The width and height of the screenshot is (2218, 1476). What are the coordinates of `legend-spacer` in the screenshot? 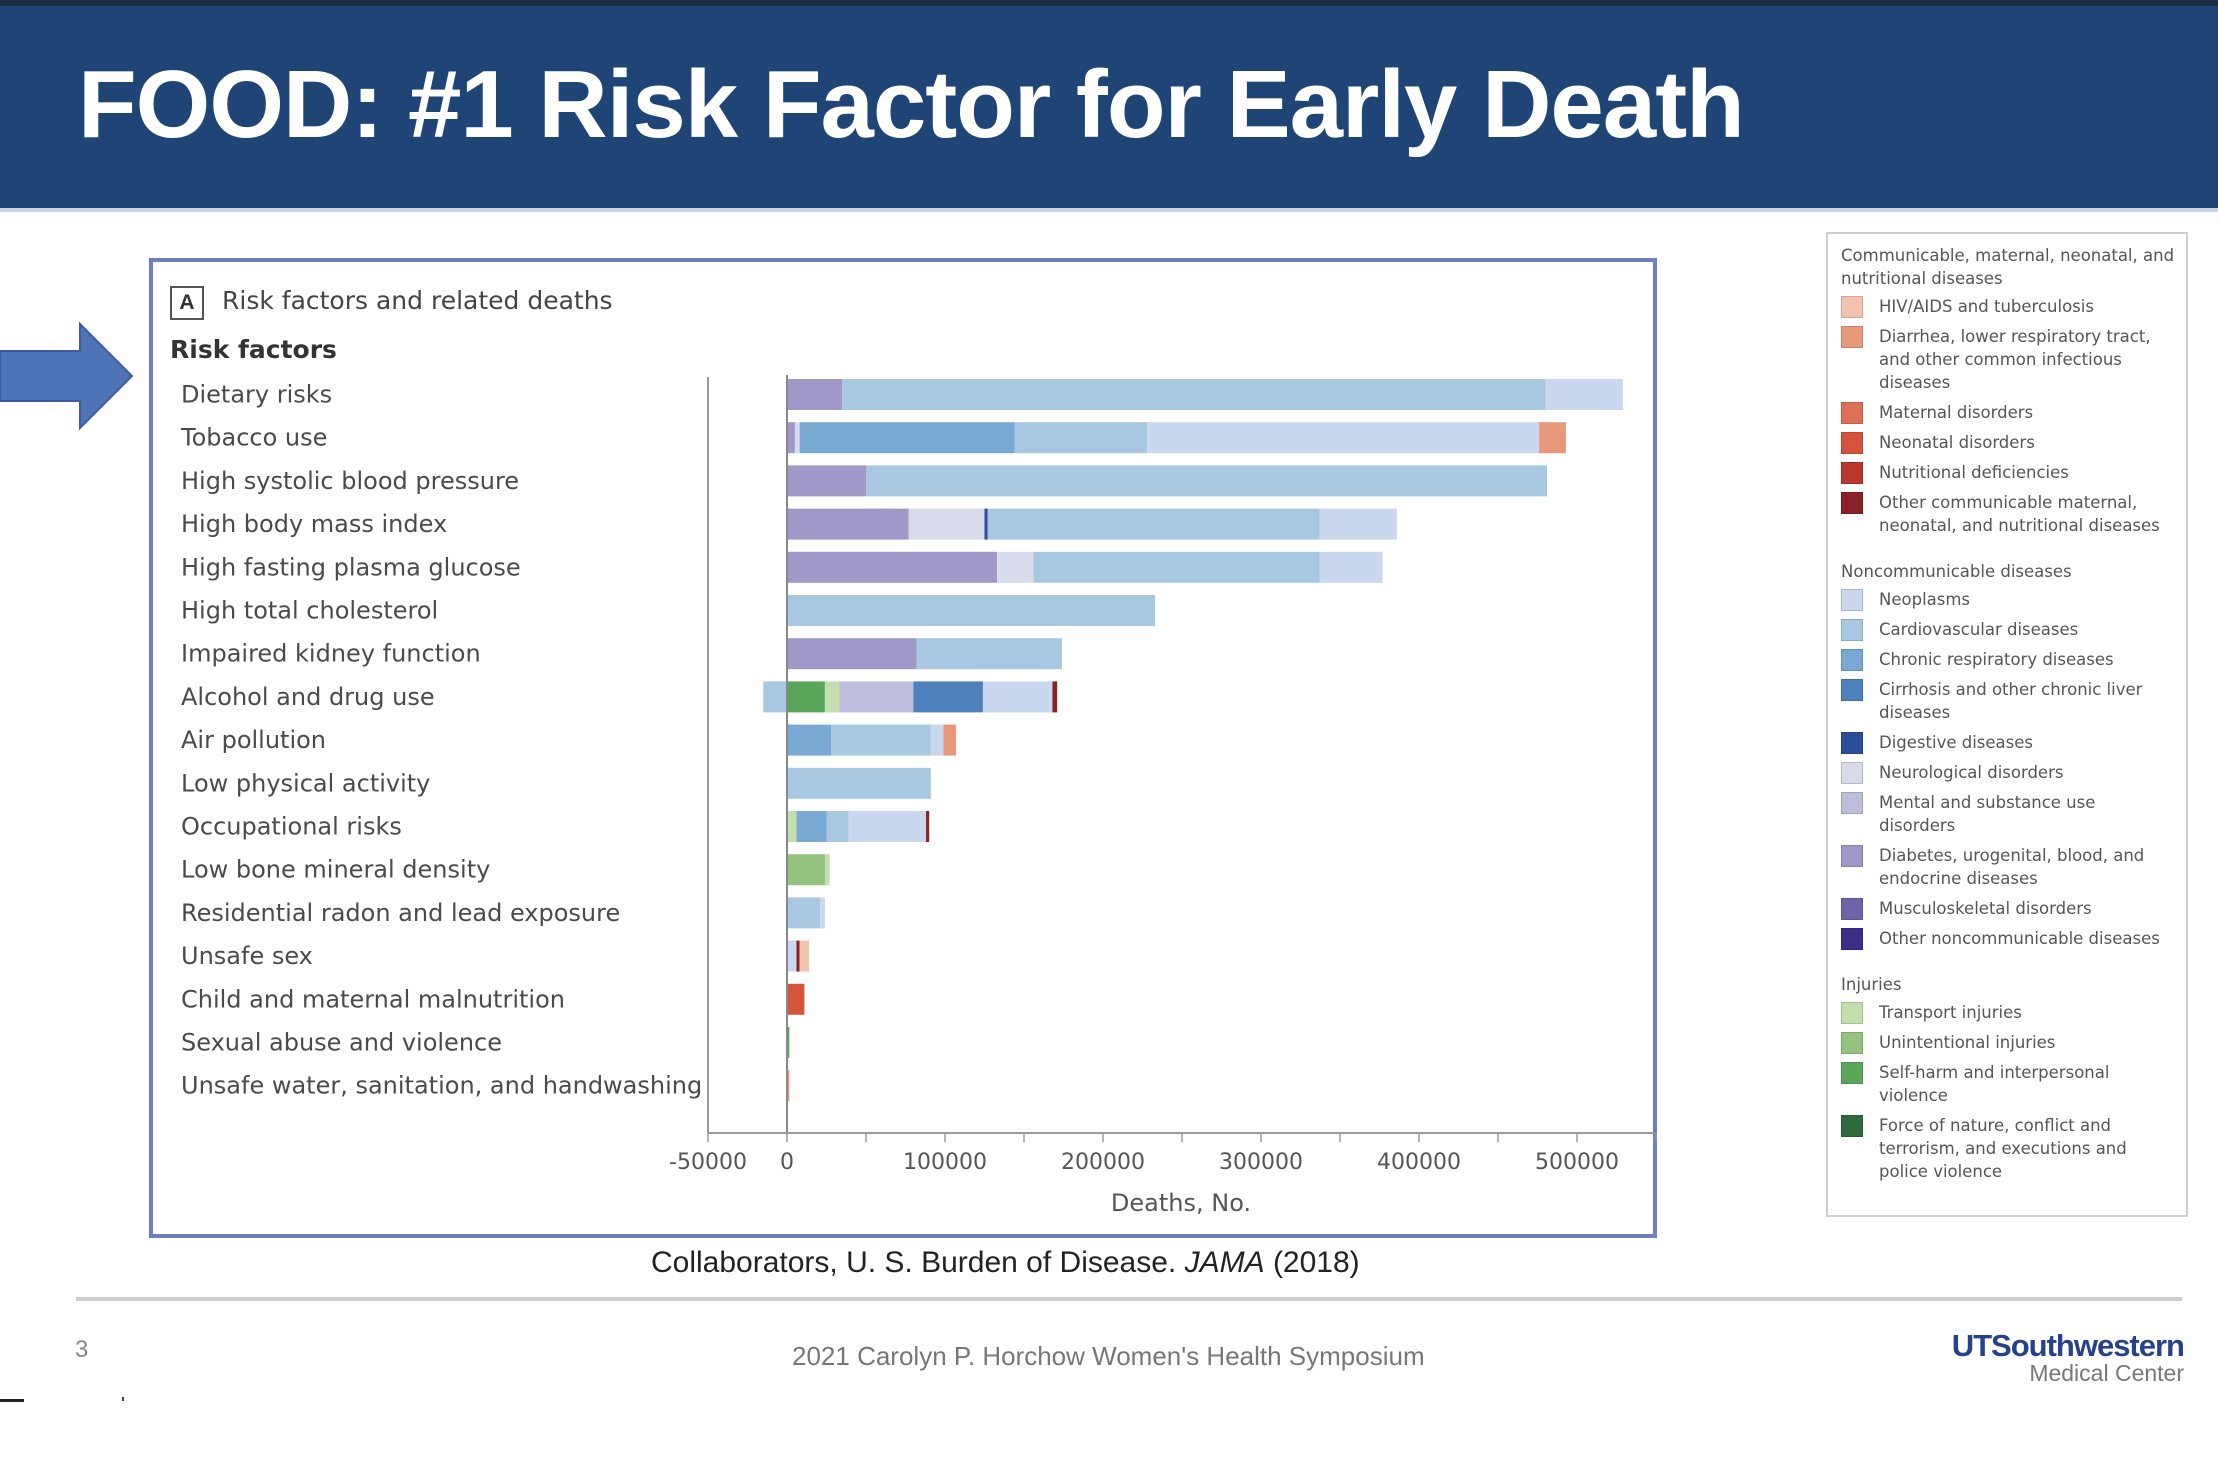 It's located at (2008, 965).